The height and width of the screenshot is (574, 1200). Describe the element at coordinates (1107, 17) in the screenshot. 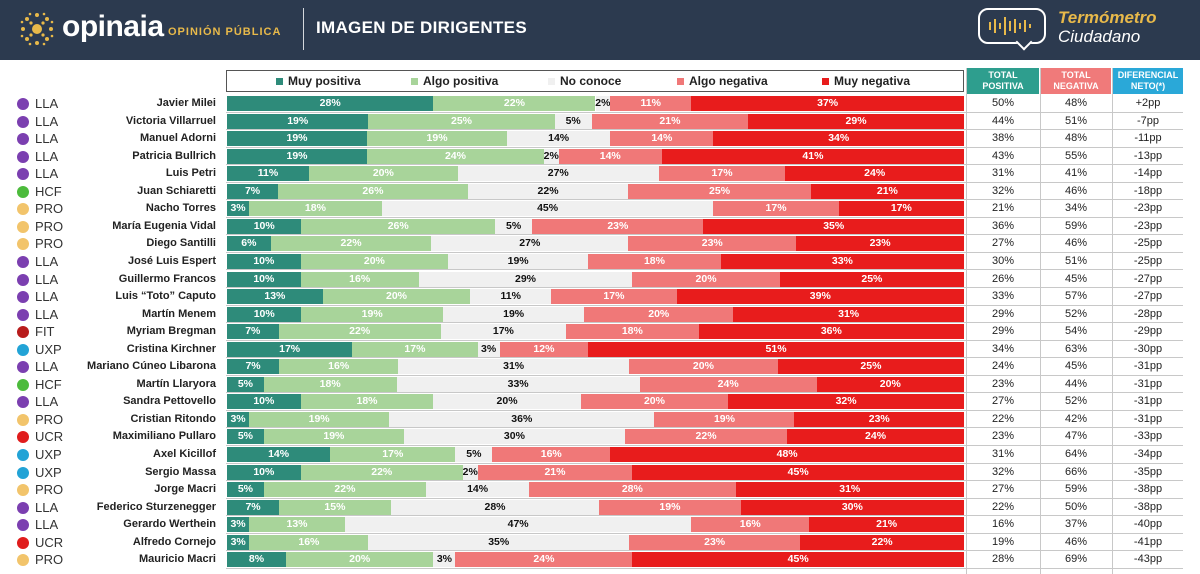

I see `termometro-title: Termómetro` at that location.